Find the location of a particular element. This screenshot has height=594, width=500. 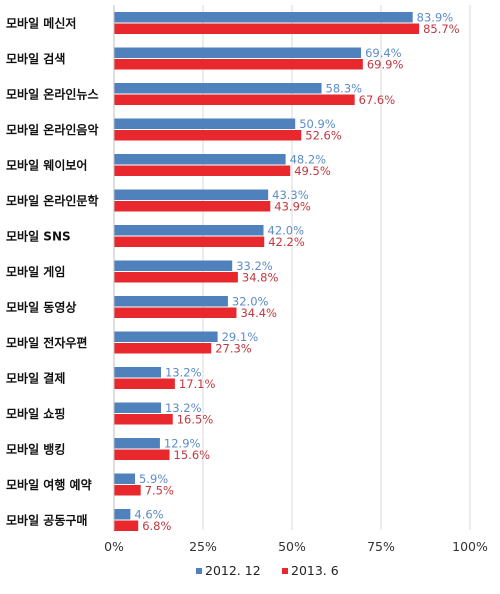

category-label: 모바일 온라인문학 is located at coordinates (52, 200).